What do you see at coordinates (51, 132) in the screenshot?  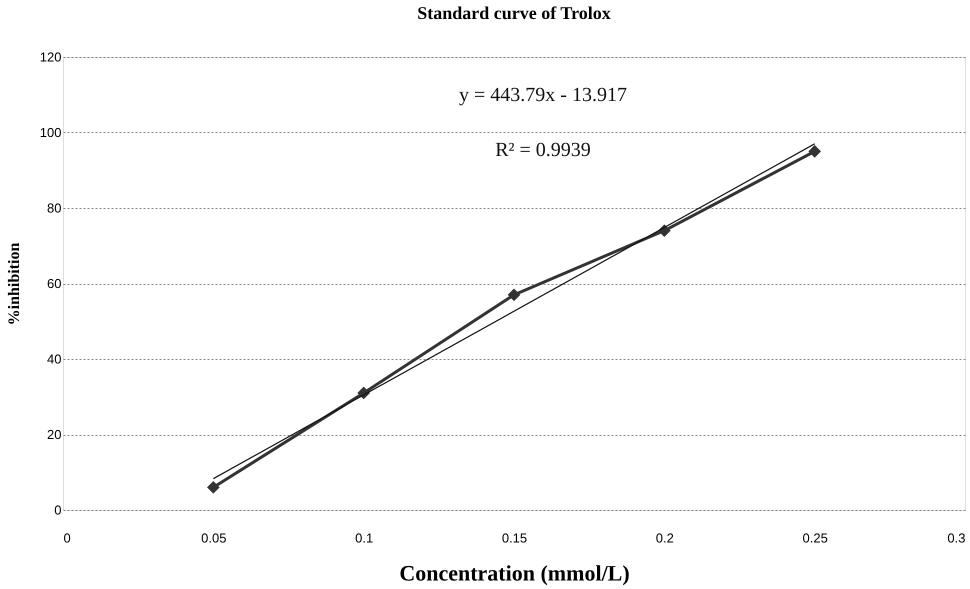 I see `y-tick-label: 100` at bounding box center [51, 132].